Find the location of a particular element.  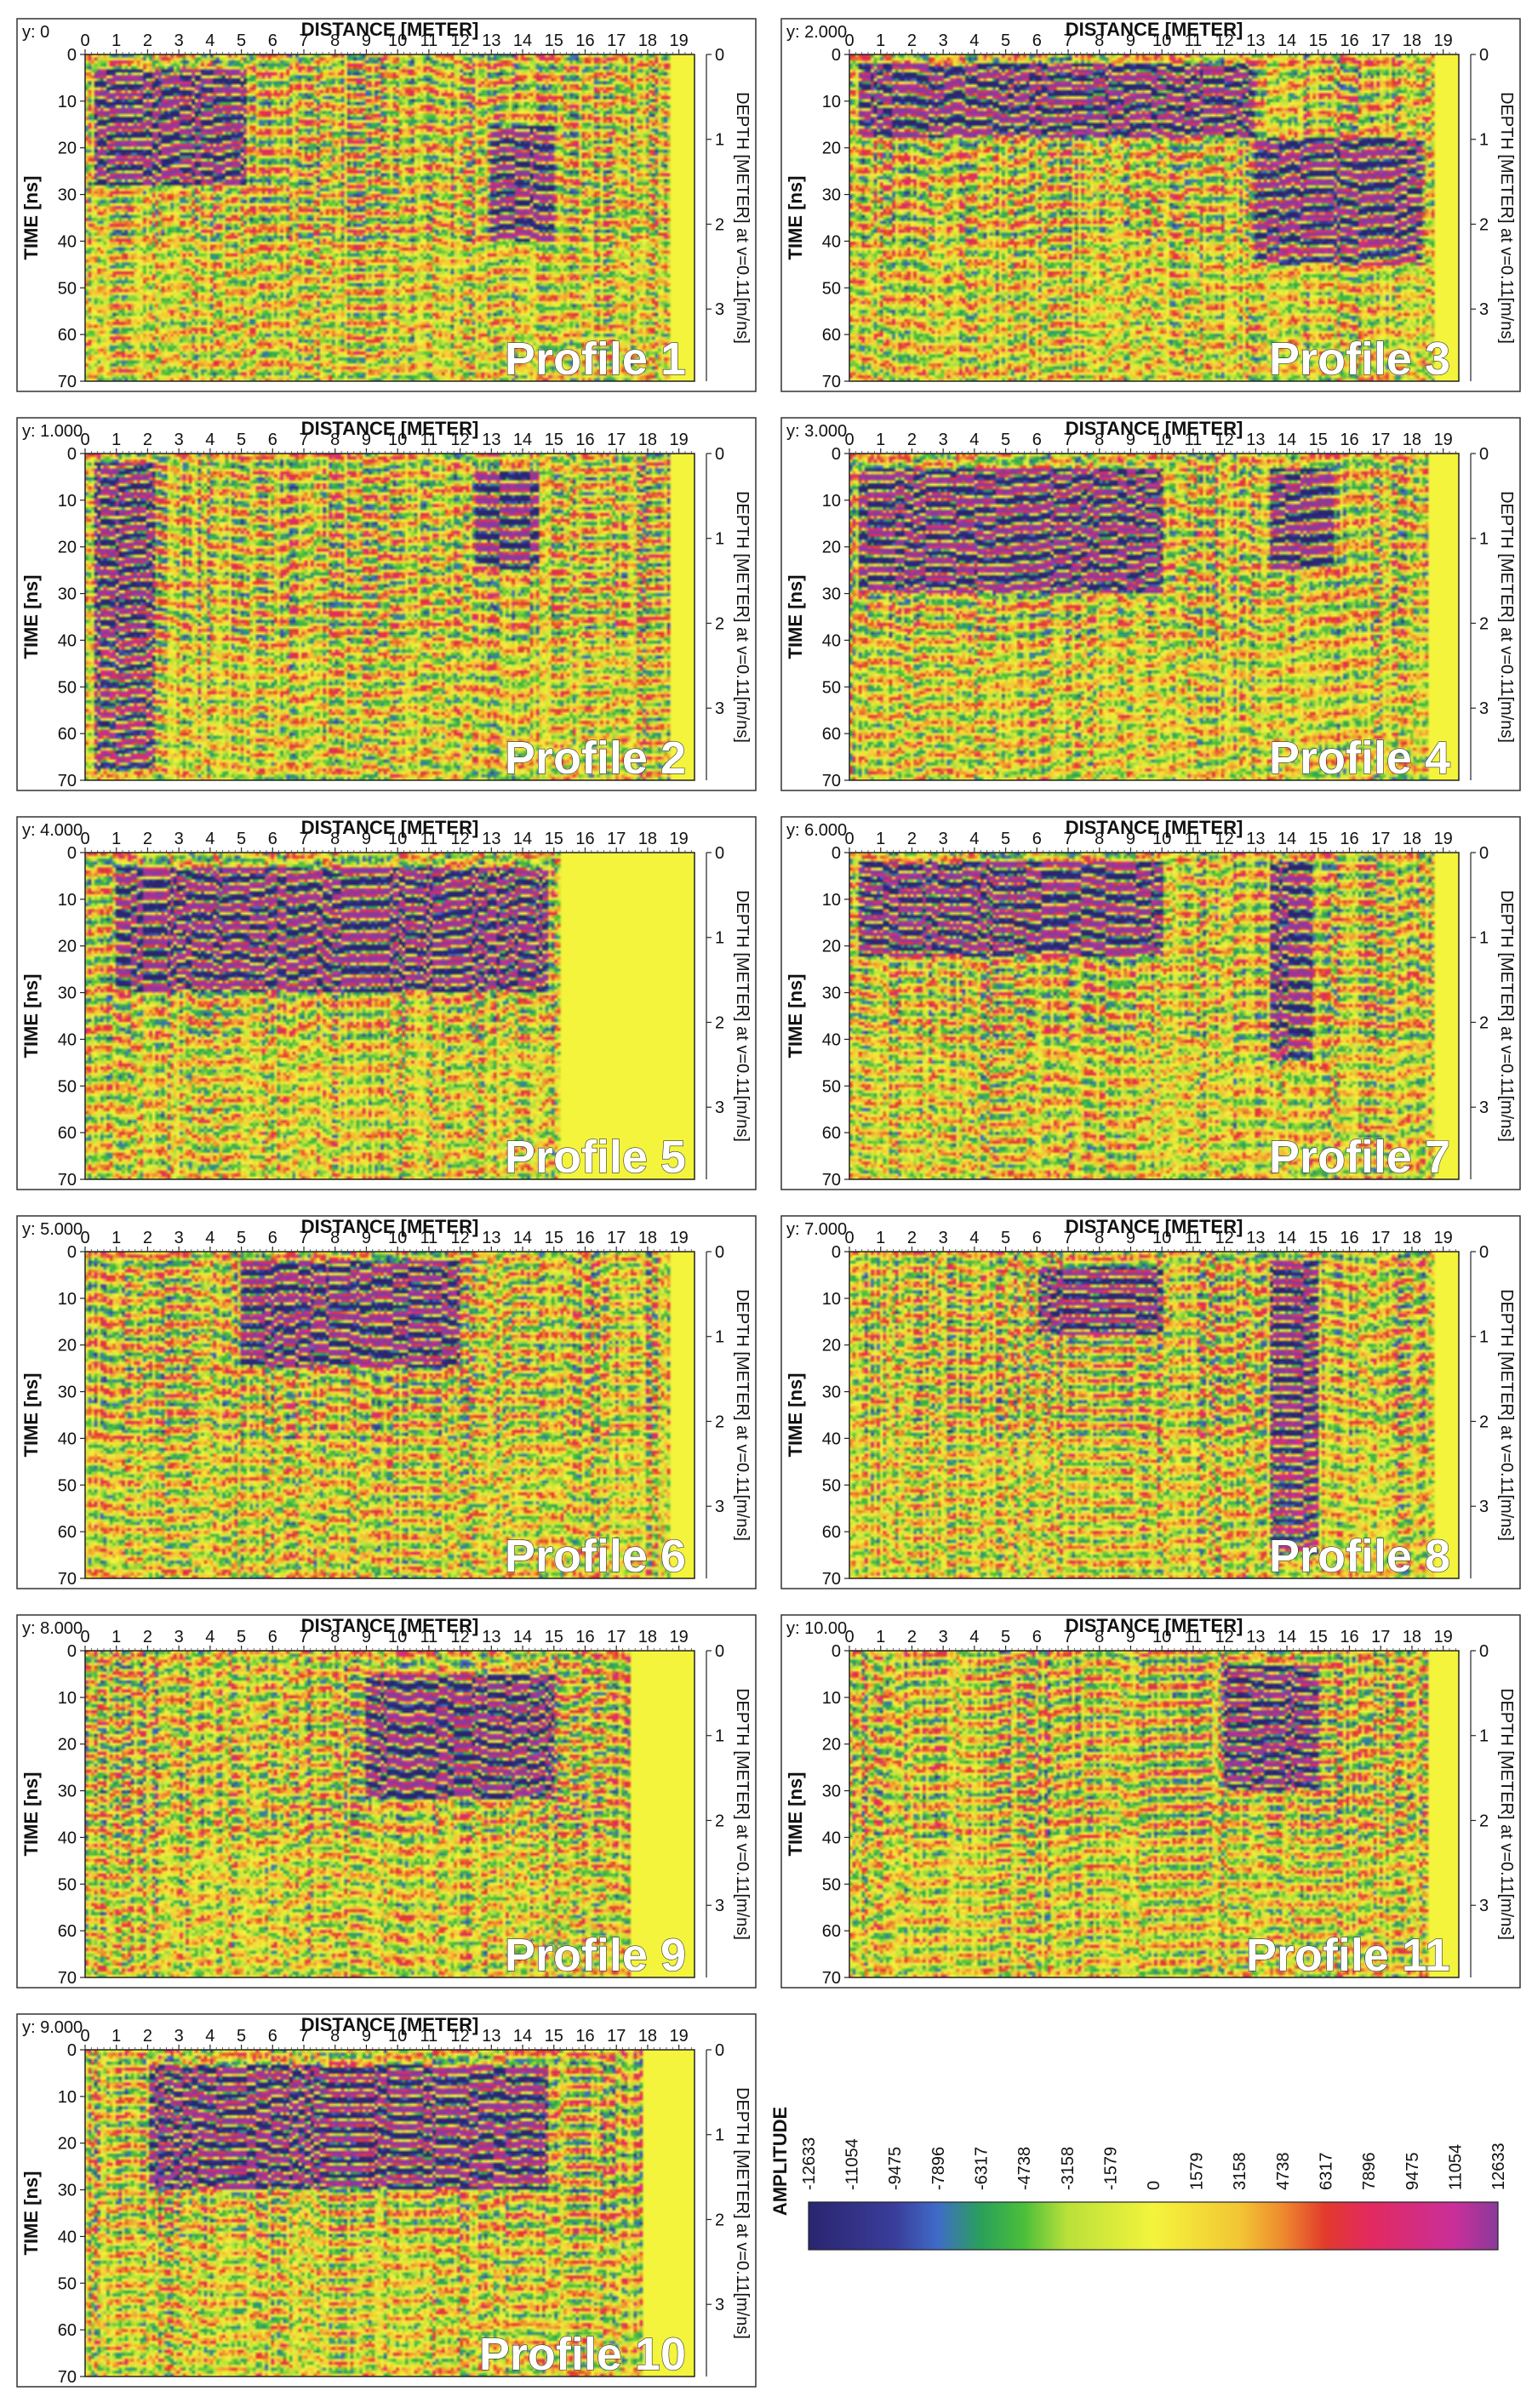

colorbar-tick-label: 3158 is located at coordinates (1240, 2172).